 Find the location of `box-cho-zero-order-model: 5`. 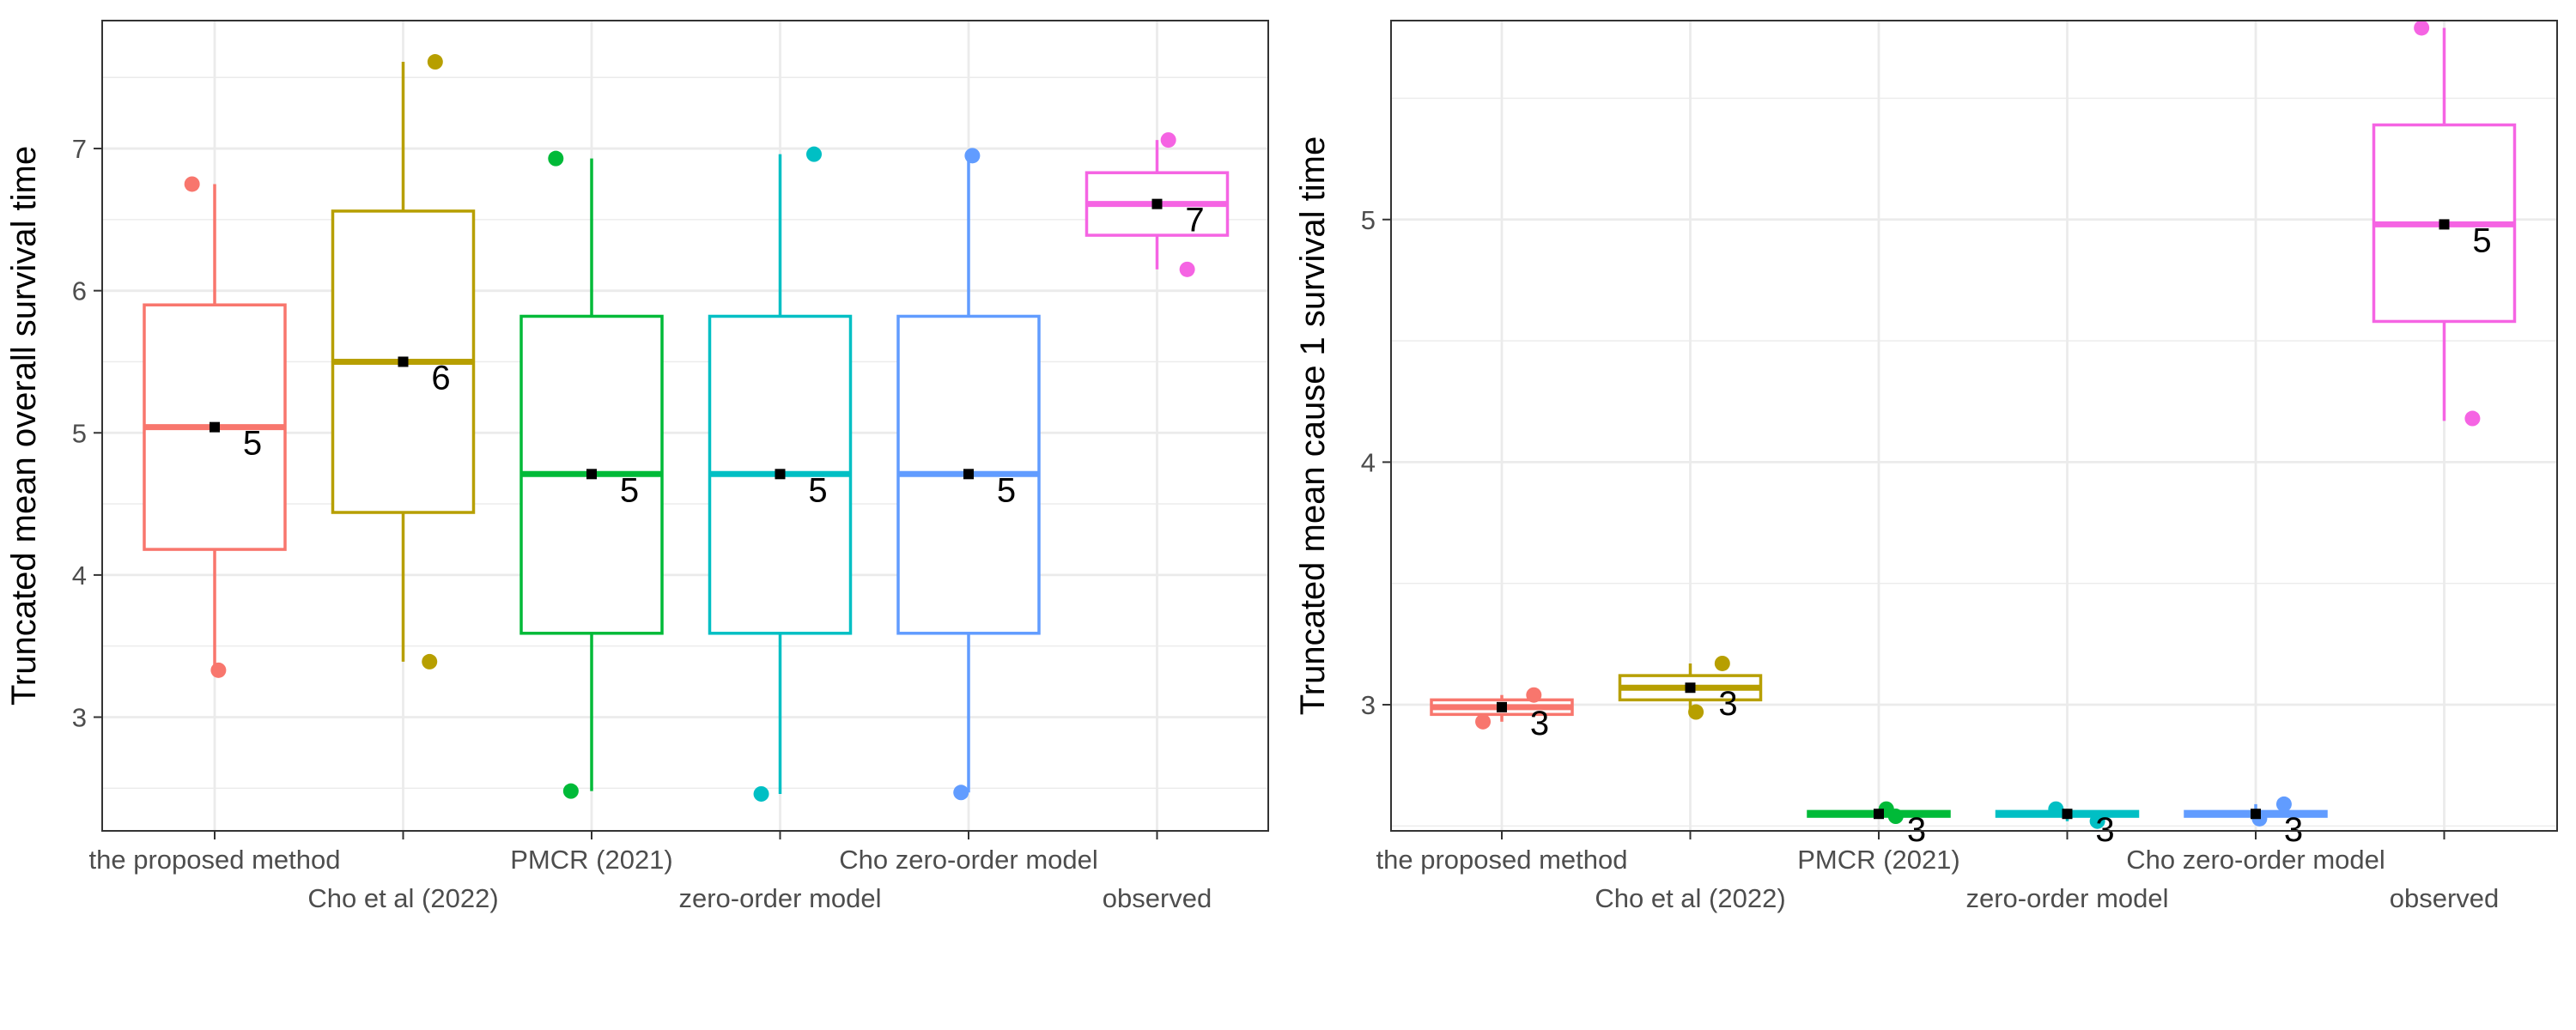

box-cho-zero-order-model: 5 is located at coordinates (969, 474).